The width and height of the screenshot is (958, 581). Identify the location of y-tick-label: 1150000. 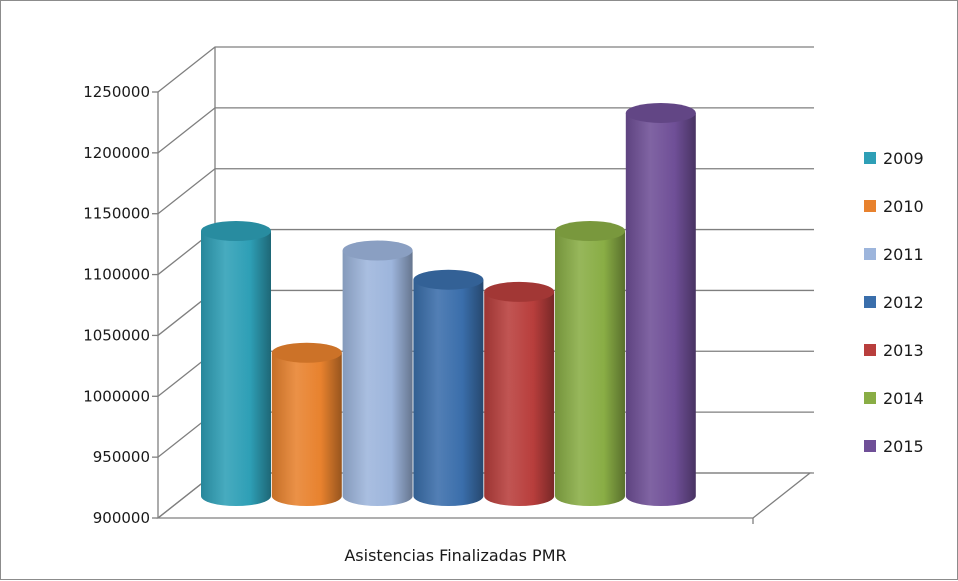
(116, 214).